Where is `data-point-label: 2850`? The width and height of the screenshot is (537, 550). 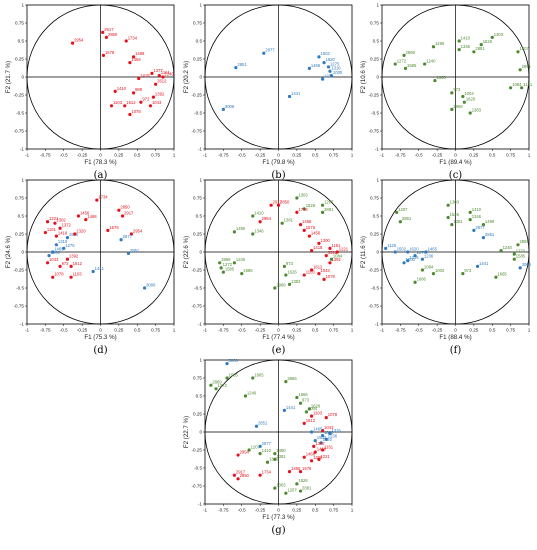
data-point-label: 2850 is located at coordinates (285, 202).